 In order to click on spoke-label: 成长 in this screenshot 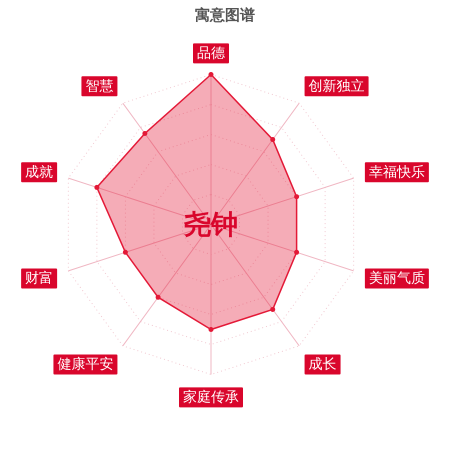, I will do `click(322, 364)`.